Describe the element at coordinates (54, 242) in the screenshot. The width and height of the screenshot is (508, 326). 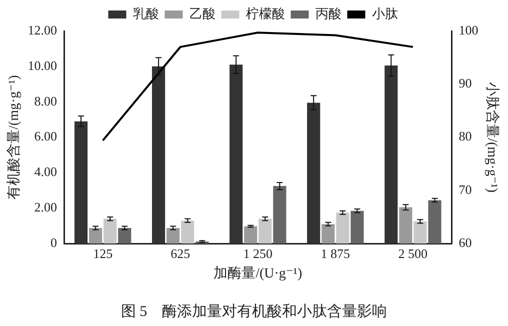
I see `y-tick-label: 0` at that location.